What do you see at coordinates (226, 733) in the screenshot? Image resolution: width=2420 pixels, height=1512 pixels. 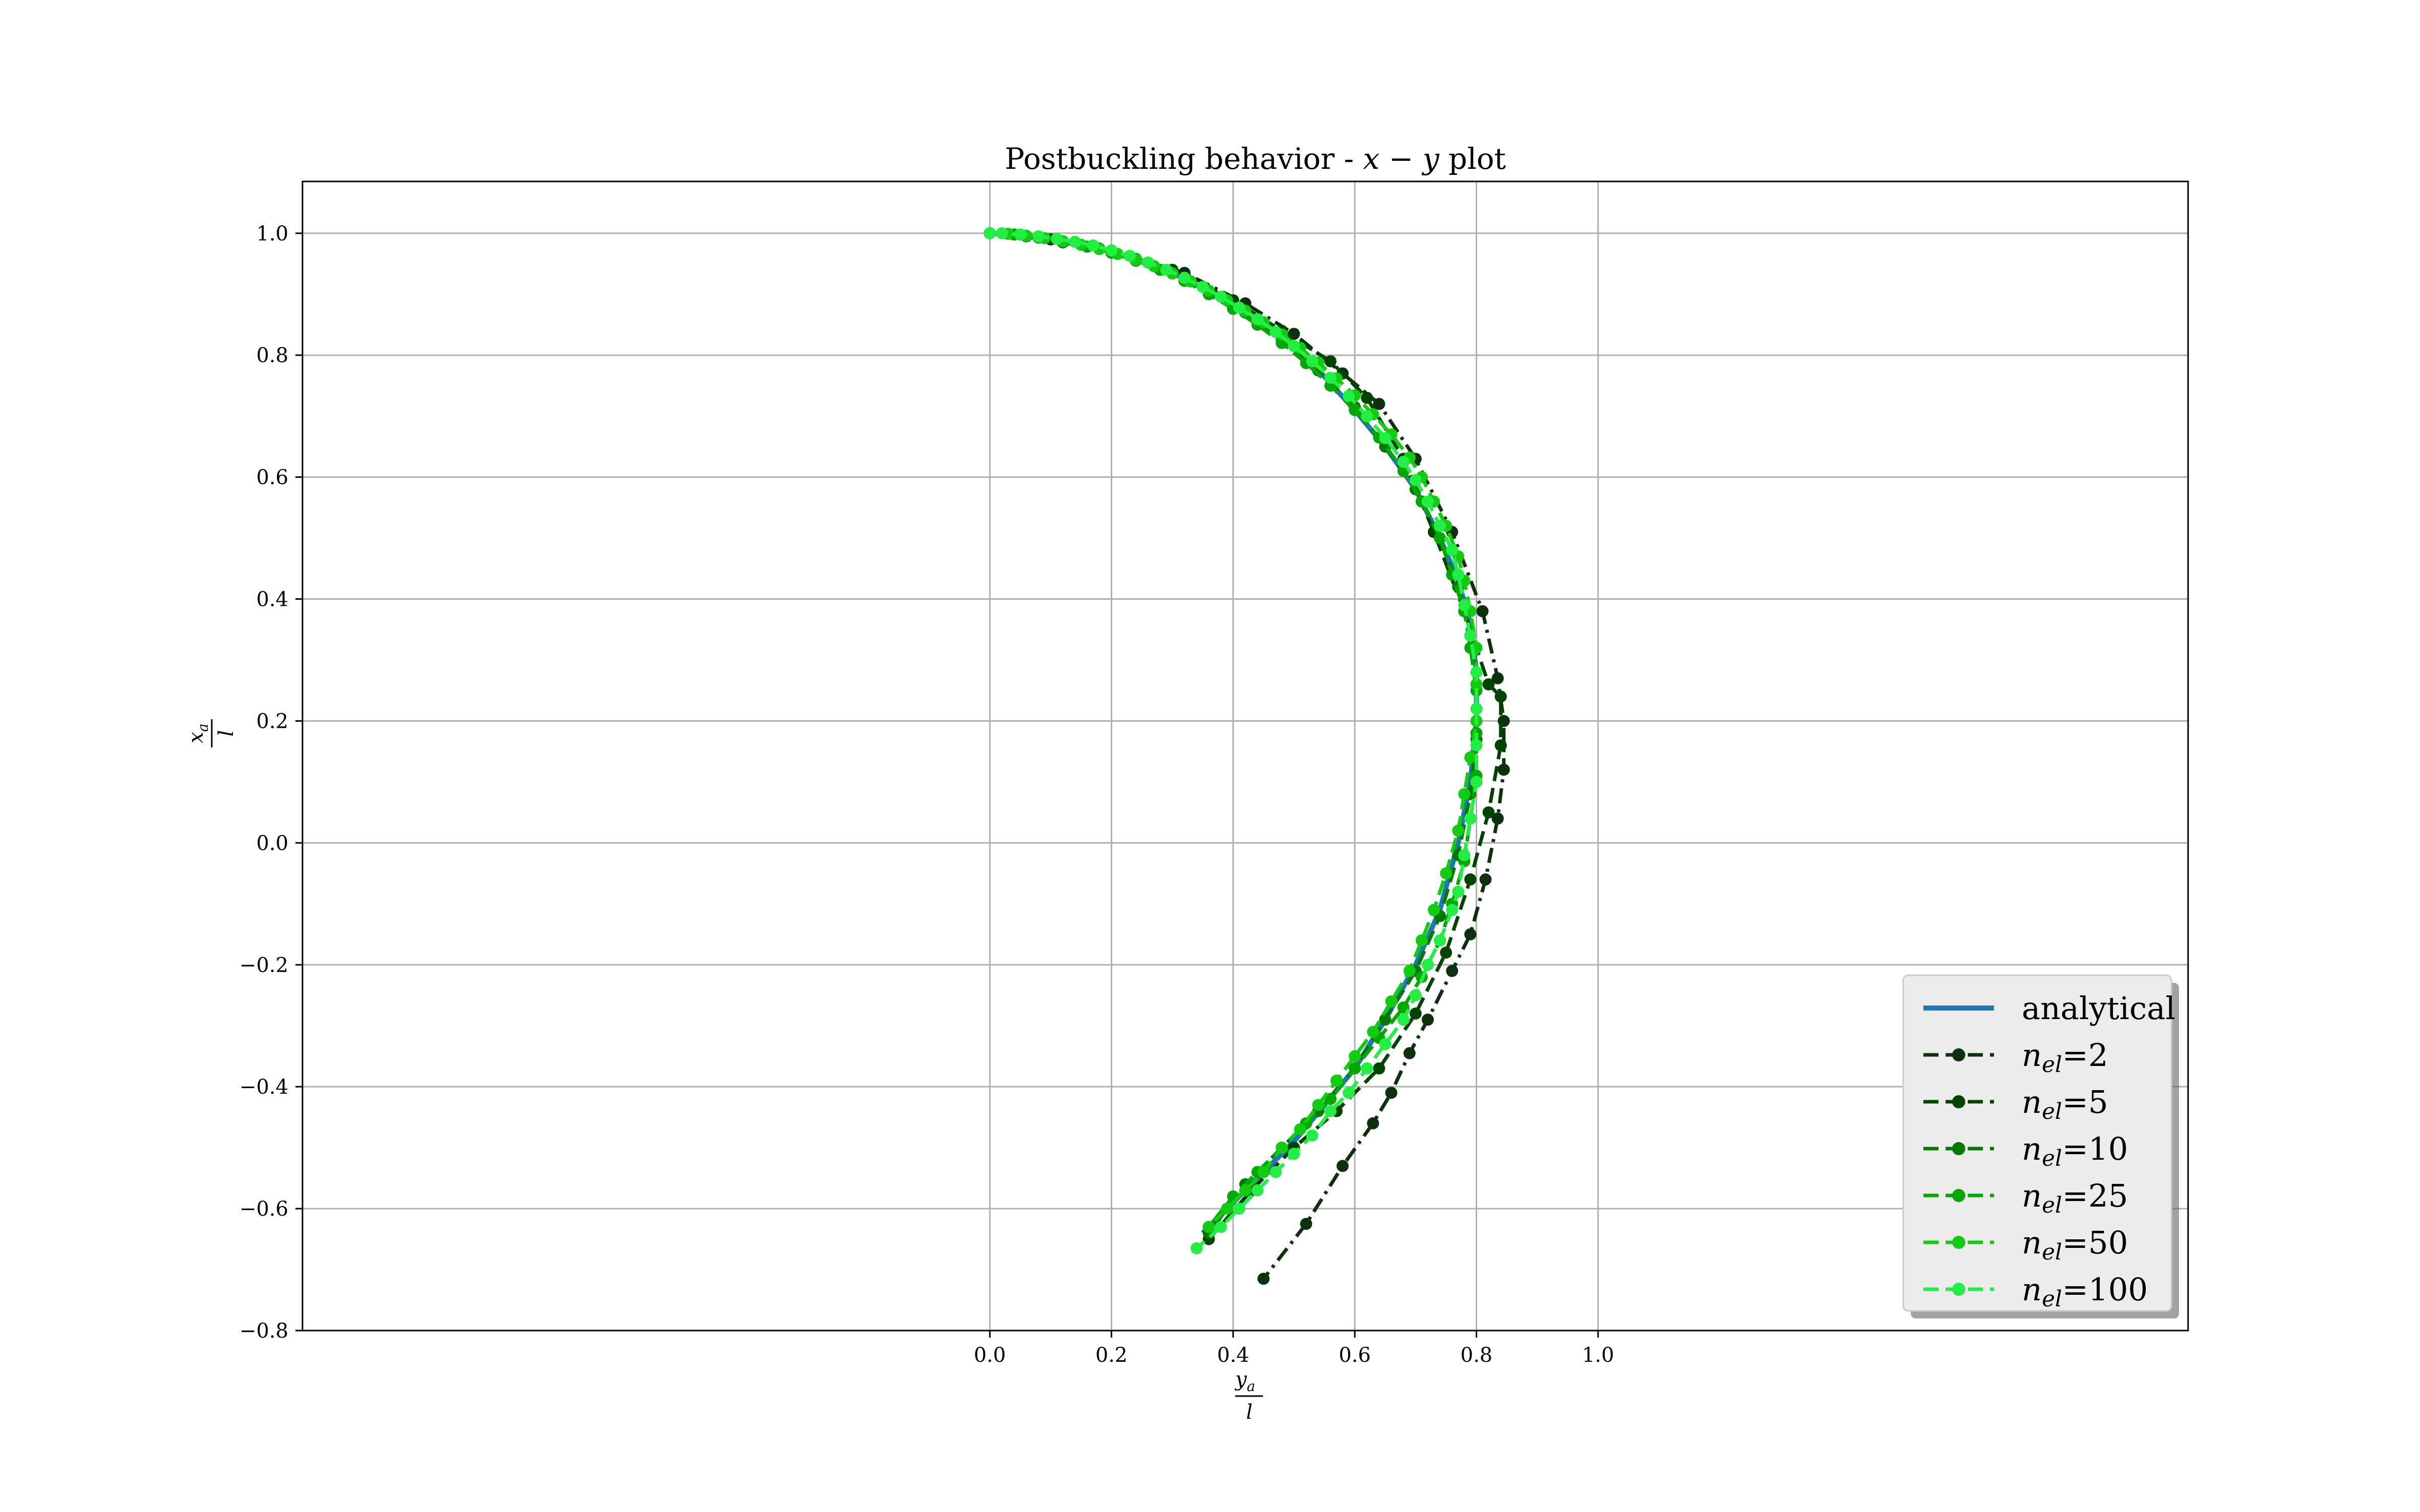 I see `y-axis-label-denominator: l` at bounding box center [226, 733].